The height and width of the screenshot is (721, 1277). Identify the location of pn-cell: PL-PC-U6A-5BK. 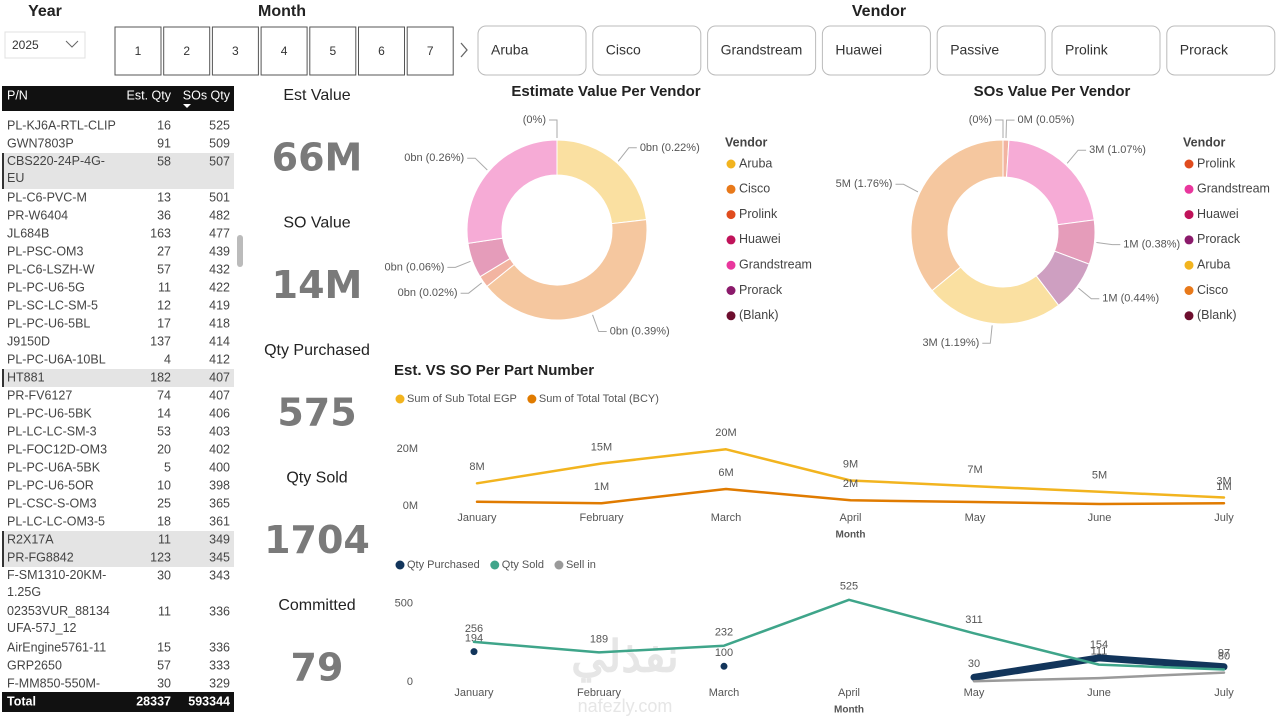
(54, 467).